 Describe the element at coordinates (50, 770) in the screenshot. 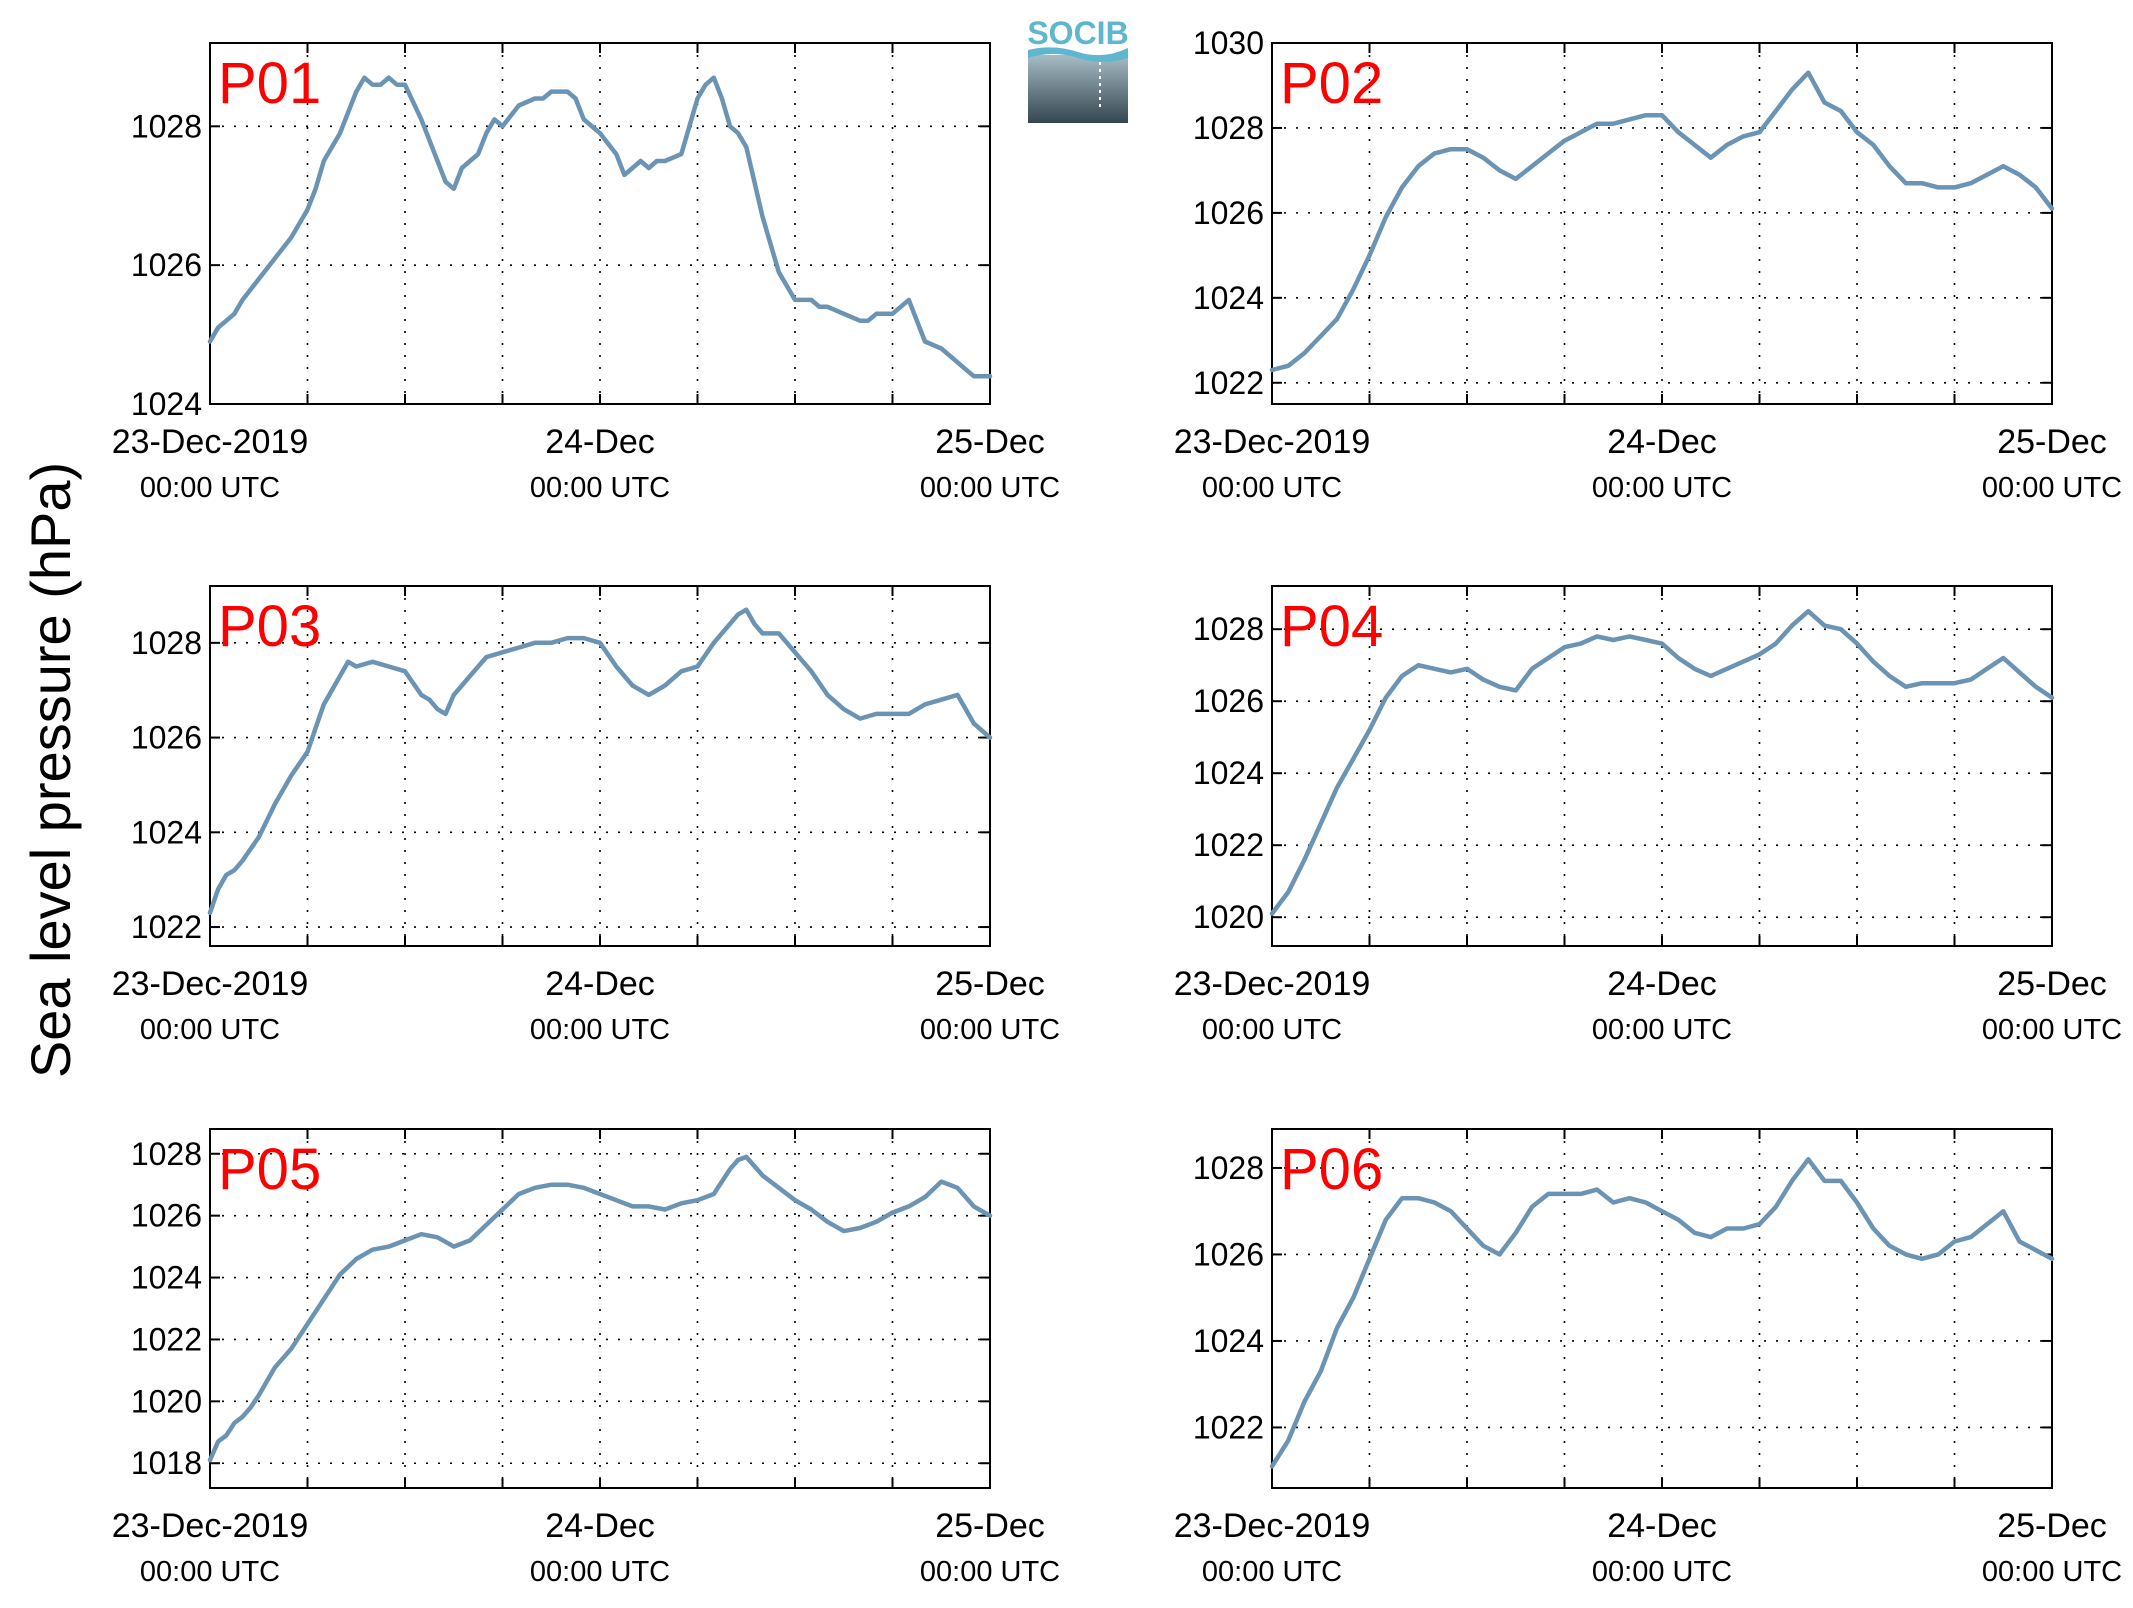

I see `y-axis-label: Sea level pressure (hPa)` at that location.